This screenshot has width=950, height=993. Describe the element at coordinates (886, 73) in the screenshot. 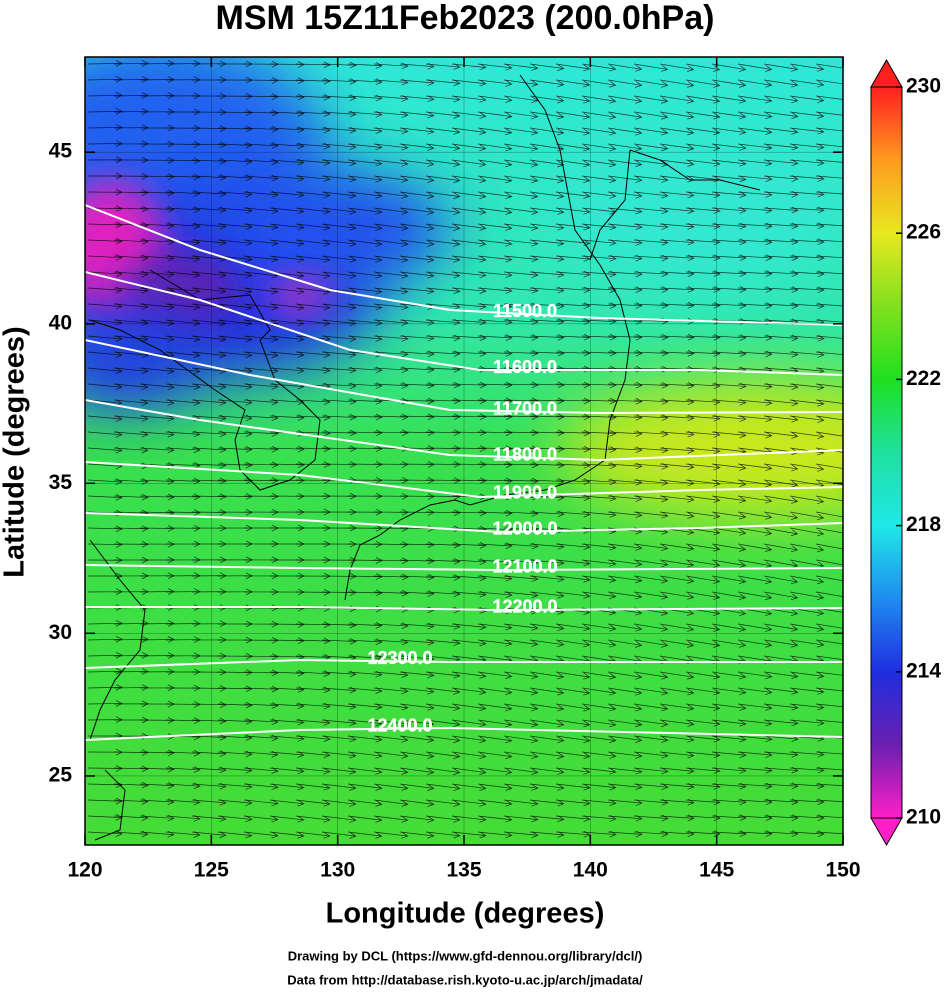

I see `colorbar-extension` at that location.